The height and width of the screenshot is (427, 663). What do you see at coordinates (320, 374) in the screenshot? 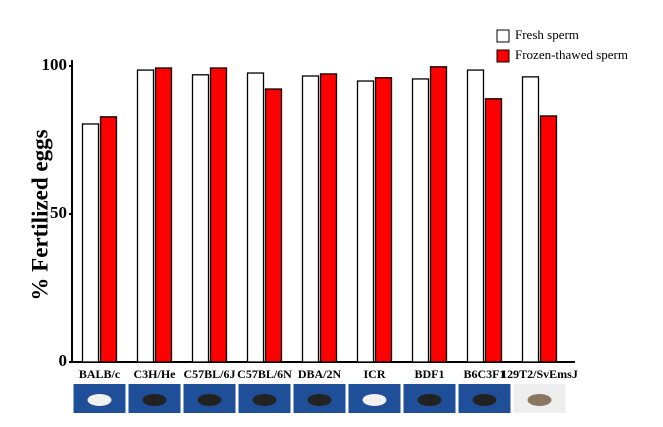
I see `x-tick-label: DBA/2N` at bounding box center [320, 374].